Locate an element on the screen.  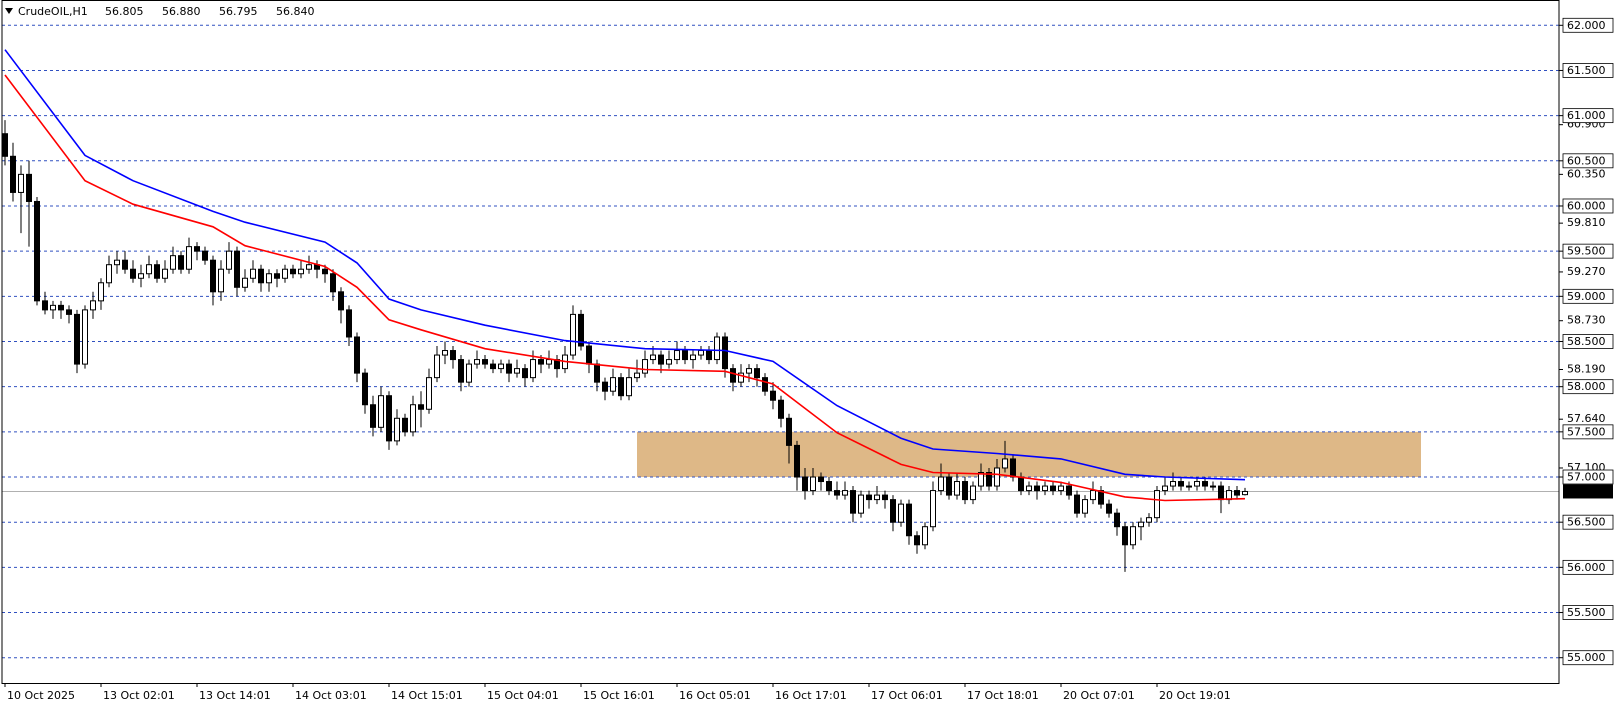
x-tick-label: 15 Oct 04:01 is located at coordinates (523, 695).